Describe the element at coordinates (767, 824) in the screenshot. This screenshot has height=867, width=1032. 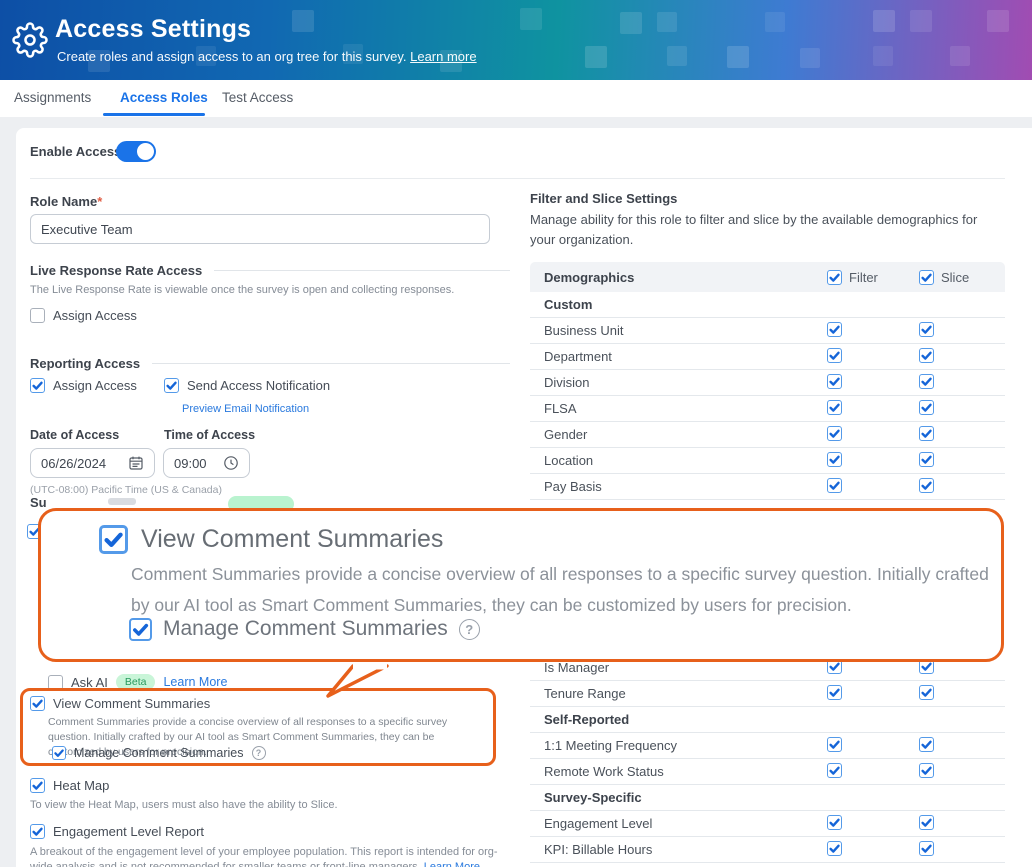
I see `table-row: Engagement Level` at that location.